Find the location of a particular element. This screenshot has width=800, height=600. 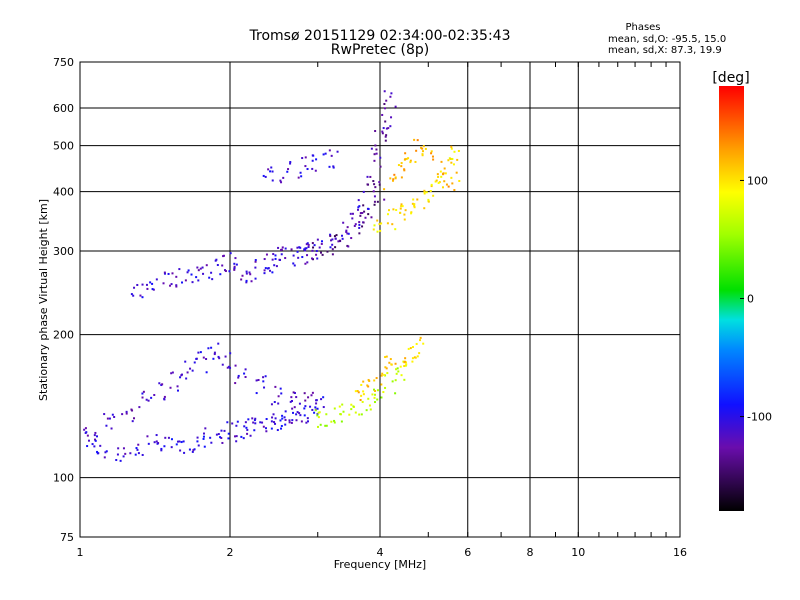

stats-line-o: mean, sd,O: -95.5, 15.0 is located at coordinates (667, 39).